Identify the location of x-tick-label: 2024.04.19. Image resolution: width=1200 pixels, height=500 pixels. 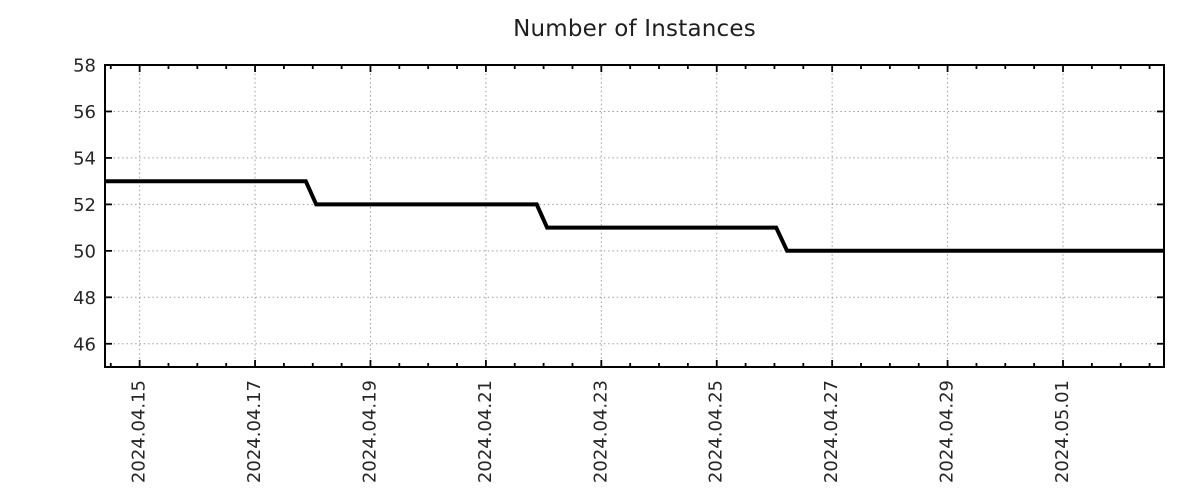
(369, 431).